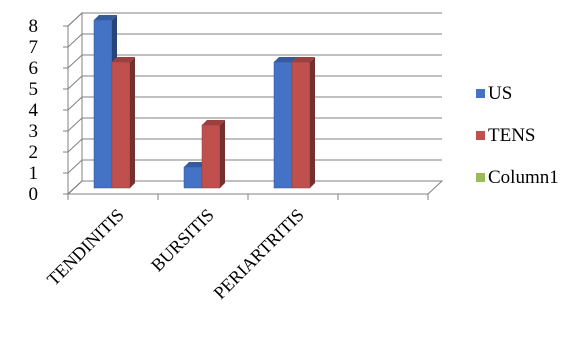 The height and width of the screenshot is (345, 586). I want to click on y-tick-label: 2, so click(34, 152).